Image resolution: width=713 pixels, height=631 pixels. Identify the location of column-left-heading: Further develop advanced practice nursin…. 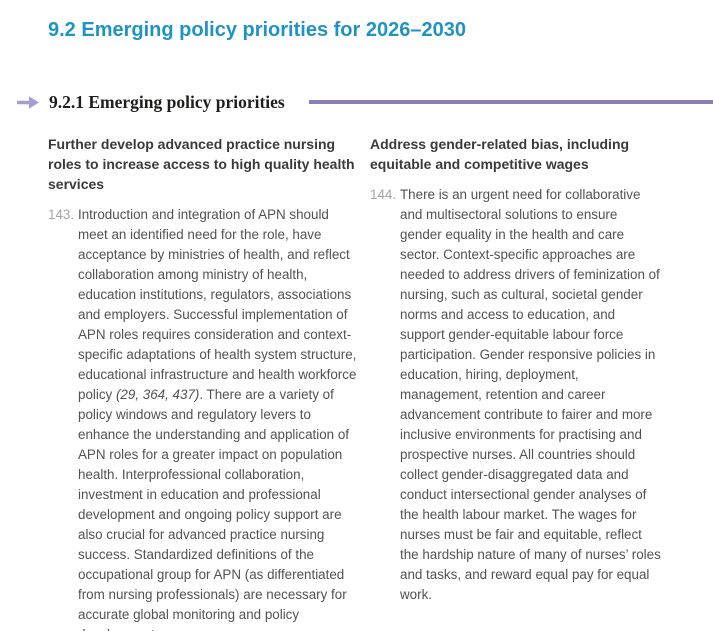
(201, 164).